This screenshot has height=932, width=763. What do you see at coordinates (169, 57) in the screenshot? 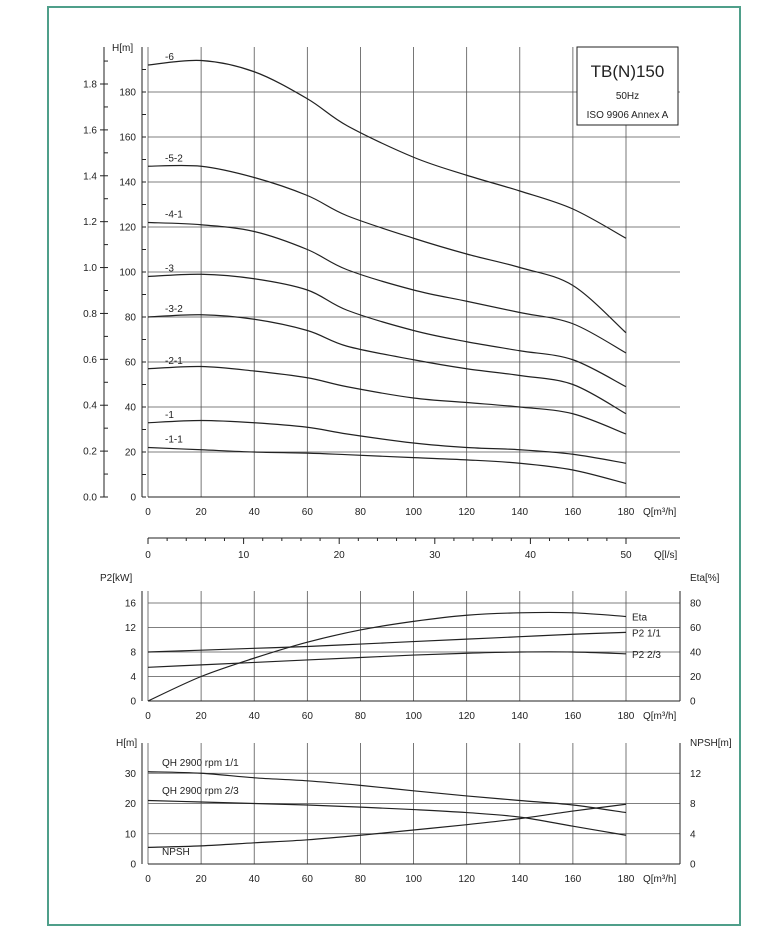
I see `curve-label: -6` at bounding box center [169, 57].